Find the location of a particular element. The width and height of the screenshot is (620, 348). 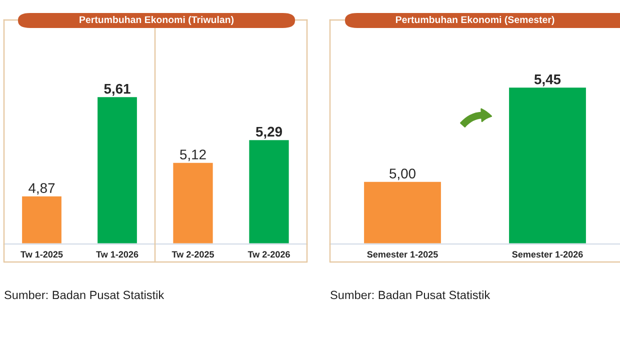

x-tick-label: Tw 2-2026 is located at coordinates (269, 254).